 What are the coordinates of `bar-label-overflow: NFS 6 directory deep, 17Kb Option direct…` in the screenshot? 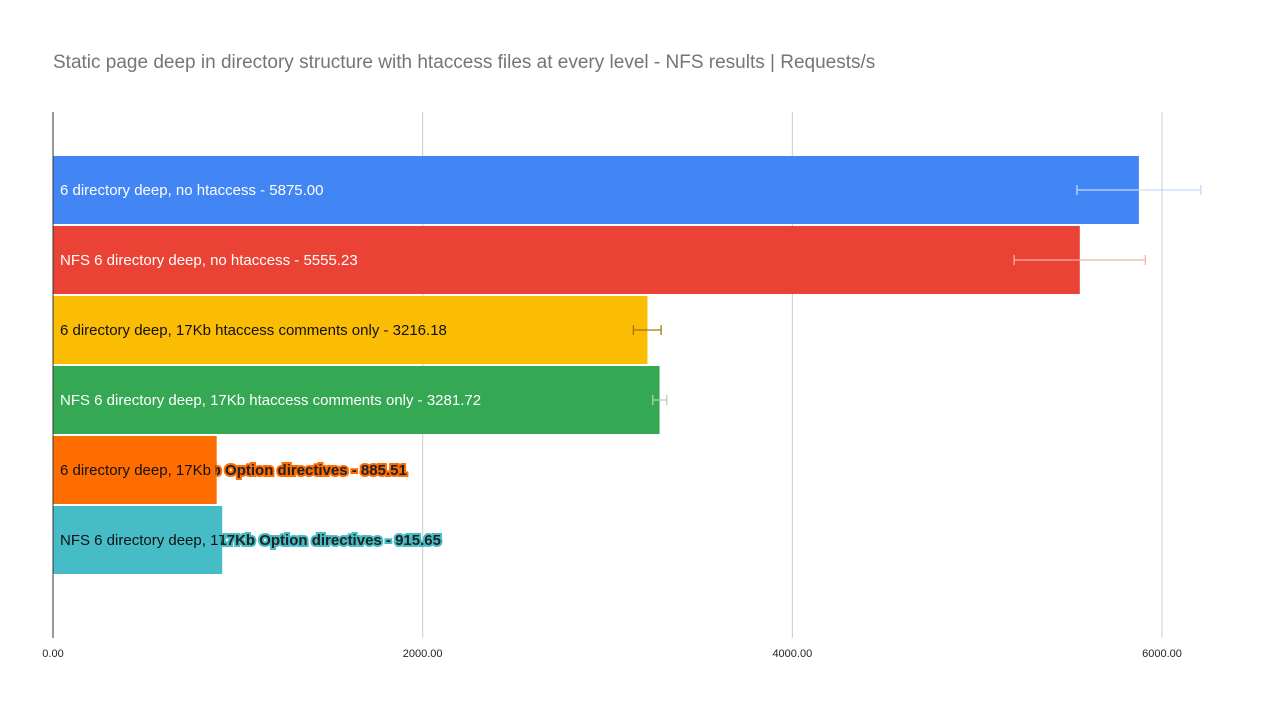 It's located at (250, 540).